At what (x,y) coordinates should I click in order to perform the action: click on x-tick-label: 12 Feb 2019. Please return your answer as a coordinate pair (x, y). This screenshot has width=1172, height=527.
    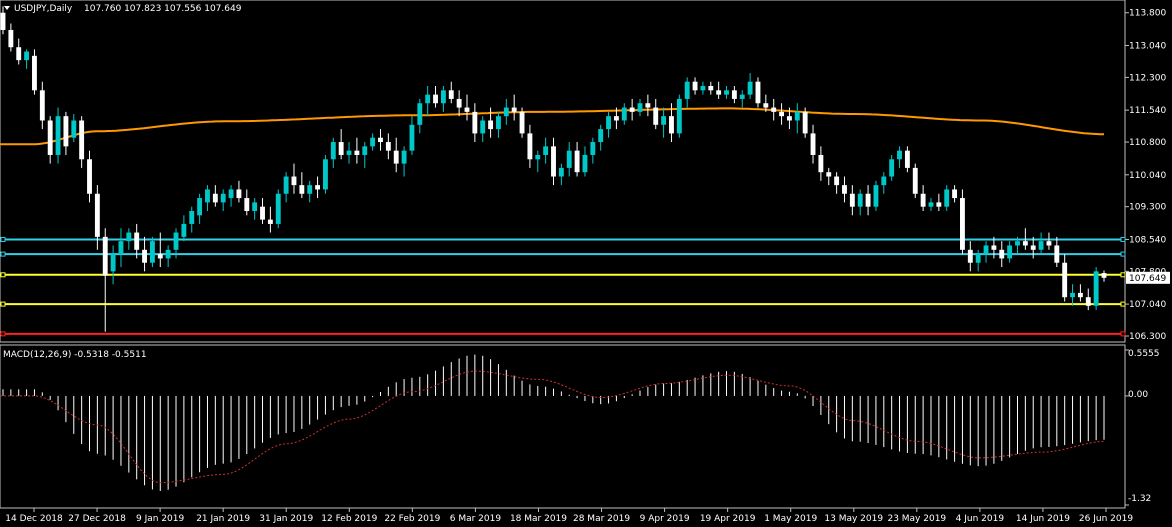
    Looking at the image, I should click on (349, 519).